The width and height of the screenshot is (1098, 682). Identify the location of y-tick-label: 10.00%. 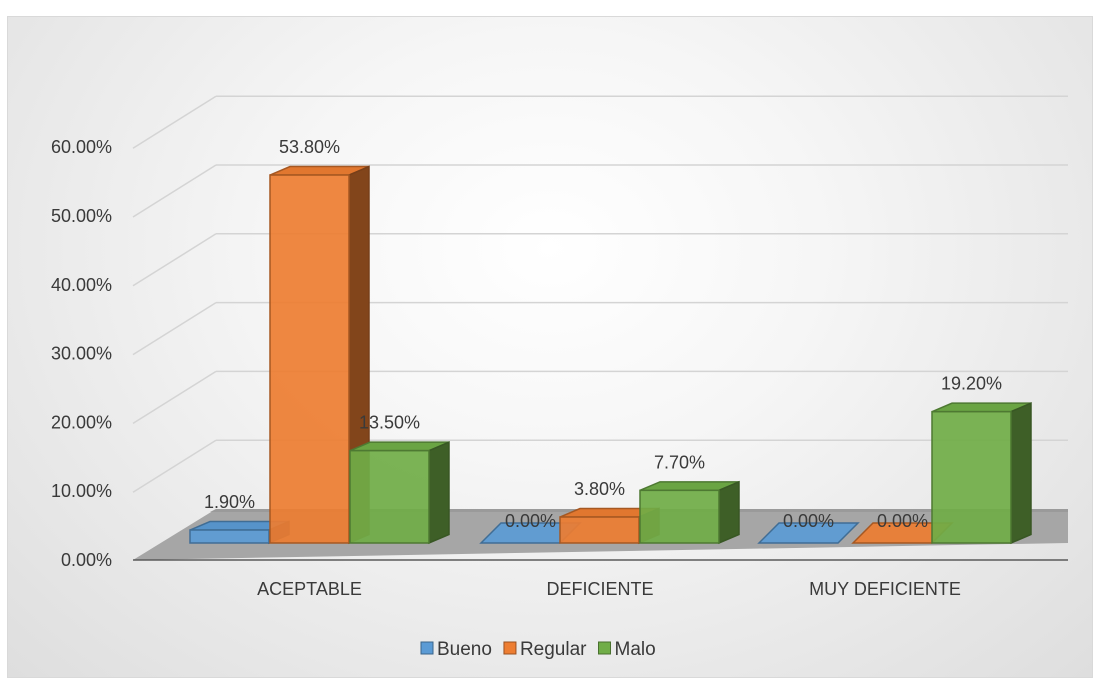
(81, 491).